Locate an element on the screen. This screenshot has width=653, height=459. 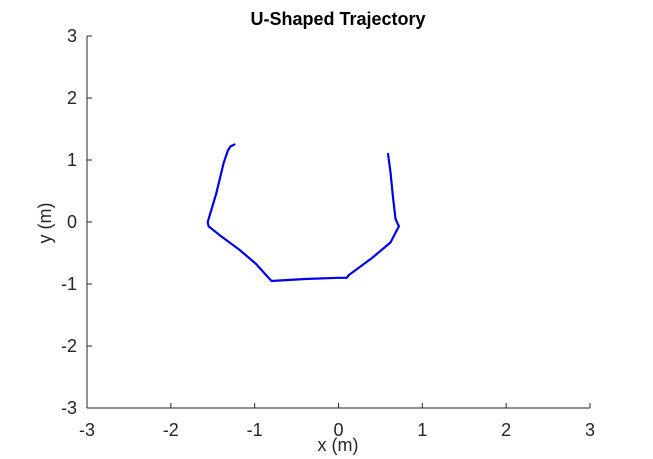
y-tick-label: 0 is located at coordinates (72, 222).